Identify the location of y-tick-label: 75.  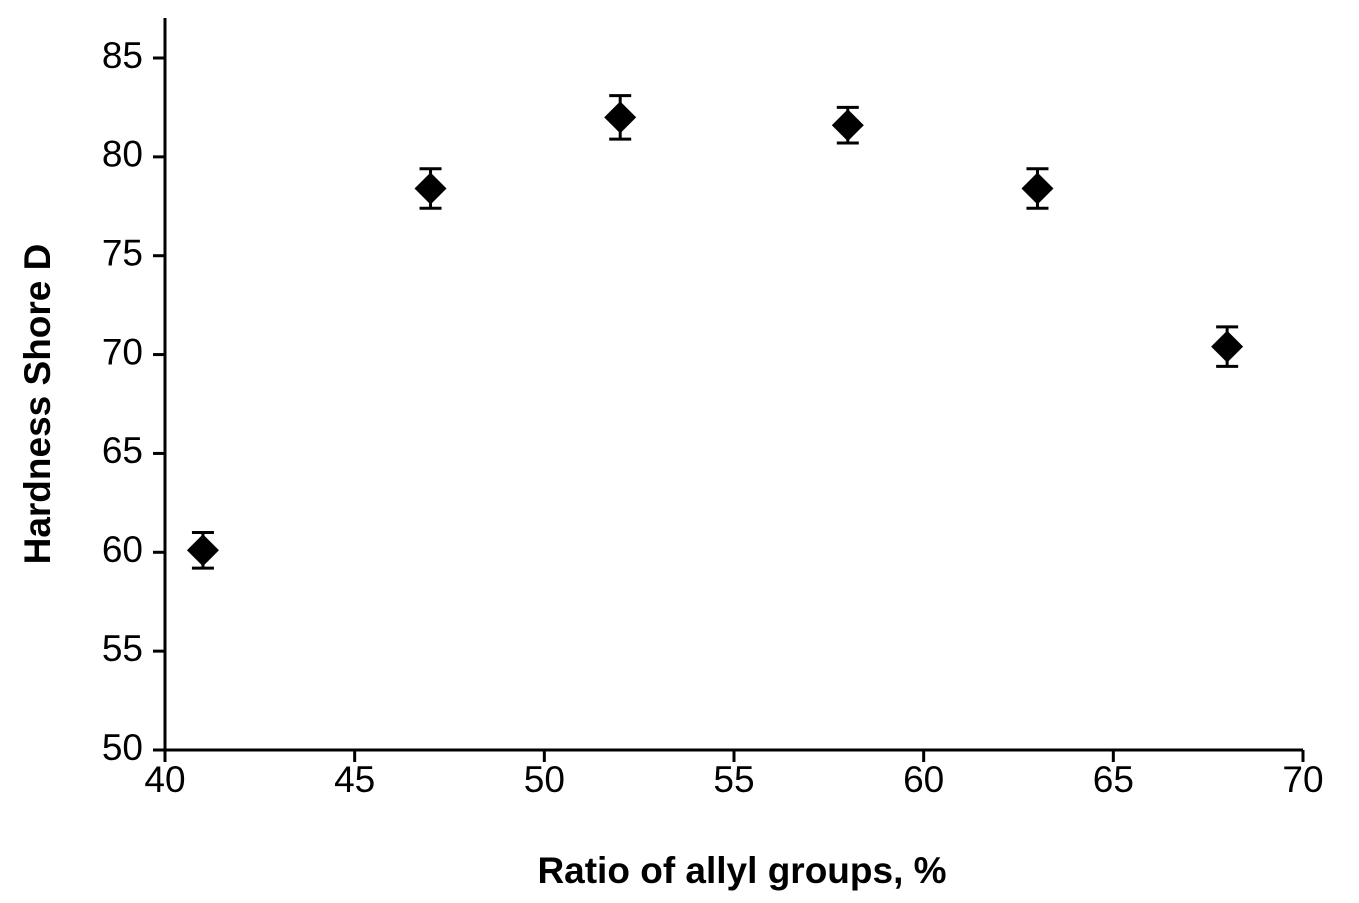
(122, 252).